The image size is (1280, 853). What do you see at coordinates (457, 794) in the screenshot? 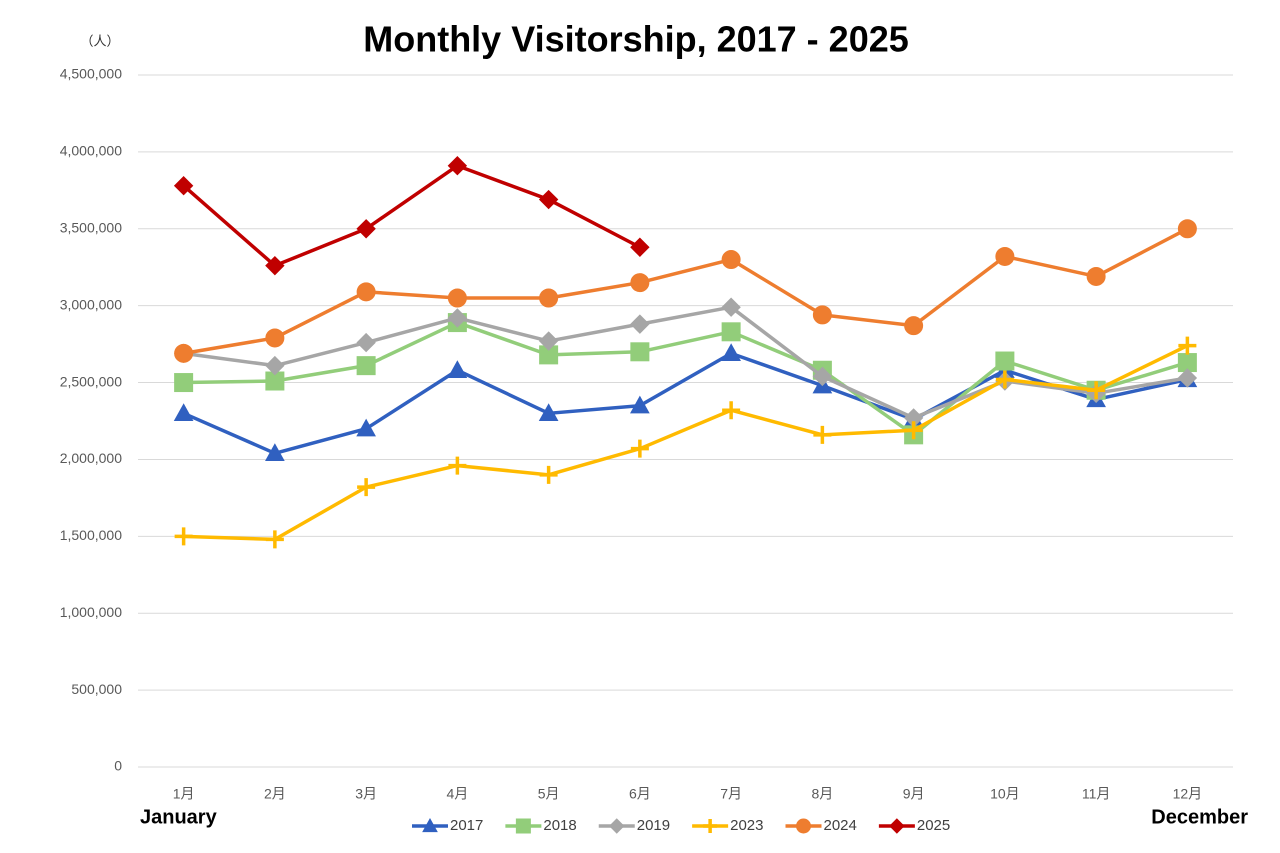
I see `x-tick-label: 4月` at bounding box center [457, 794].